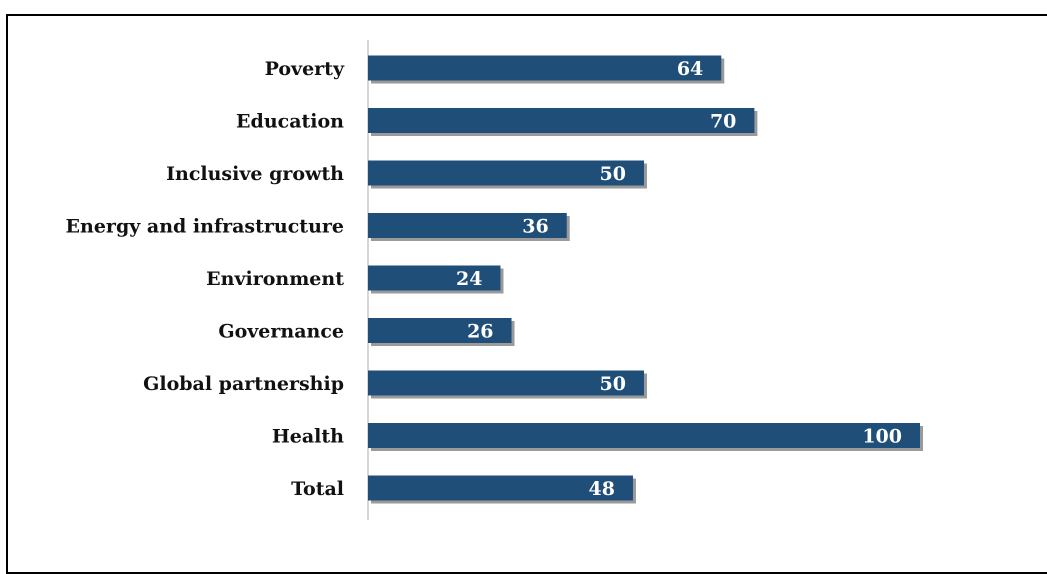 This screenshot has width=1047, height=574. I want to click on category-label-total: Total, so click(317, 489).